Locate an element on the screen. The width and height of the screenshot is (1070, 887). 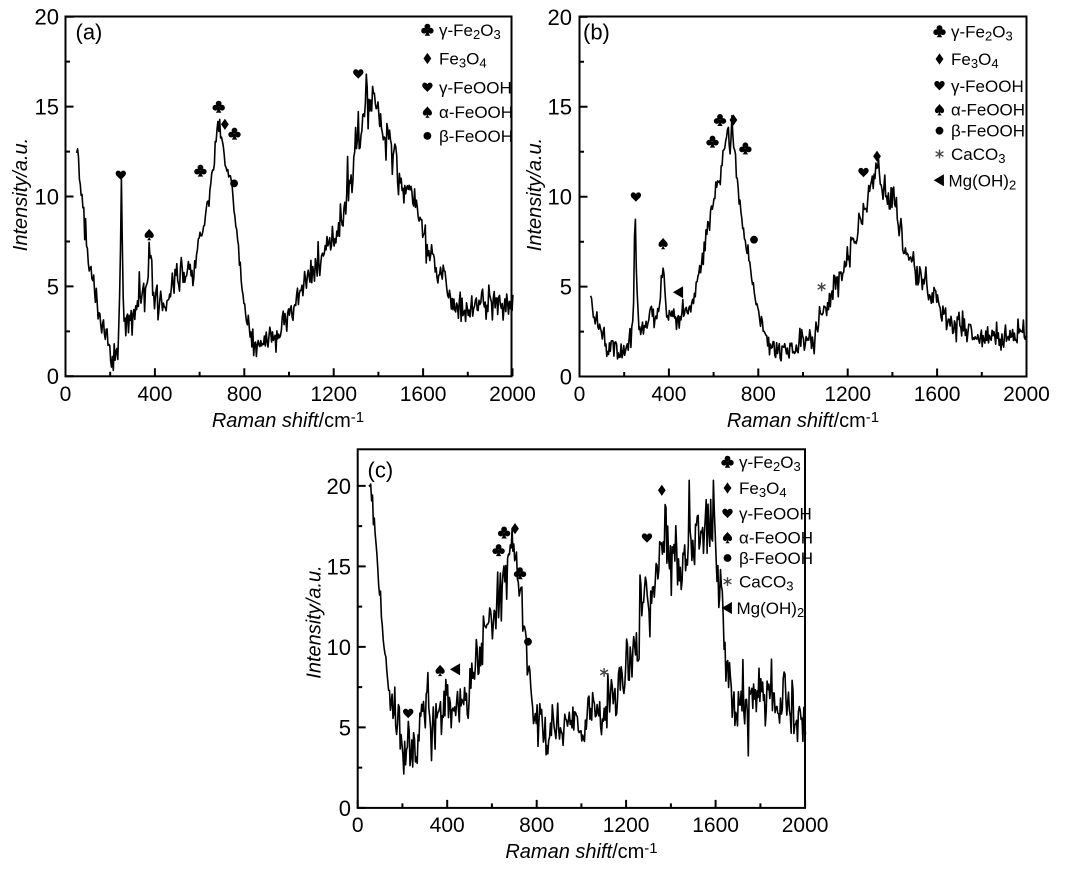
svg-text: (b) is located at coordinates (596, 32).